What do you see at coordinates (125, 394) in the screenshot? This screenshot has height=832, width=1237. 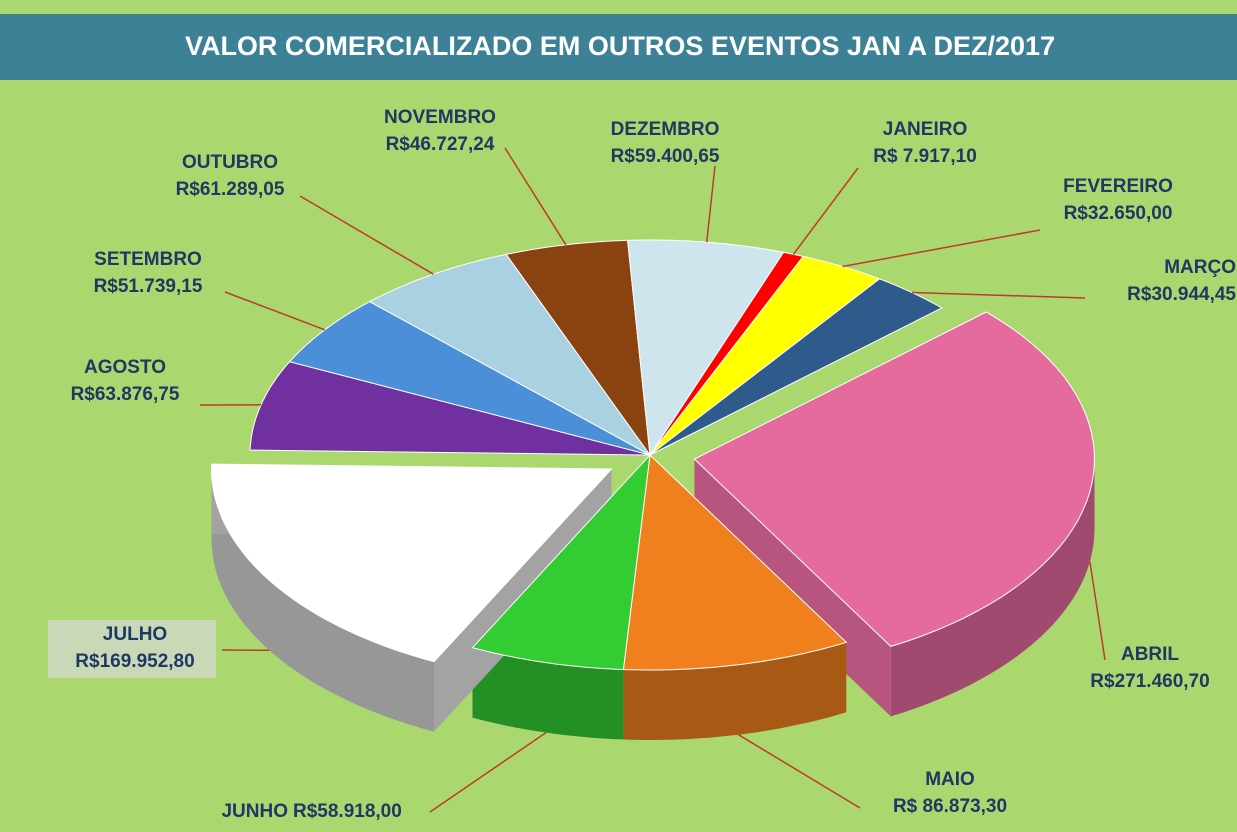 I see `value-label: R$63.876,75` at bounding box center [125, 394].